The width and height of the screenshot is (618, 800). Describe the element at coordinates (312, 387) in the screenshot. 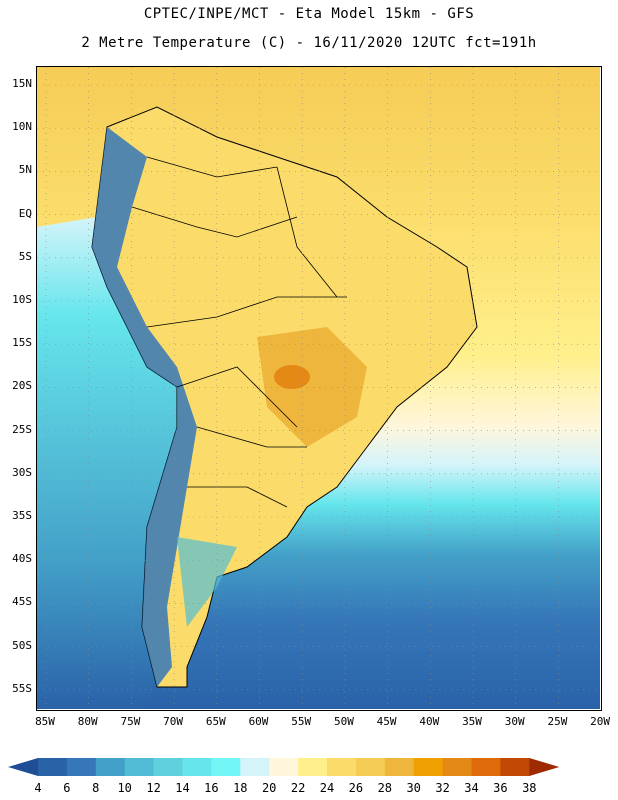

I see `hot-region` at that location.